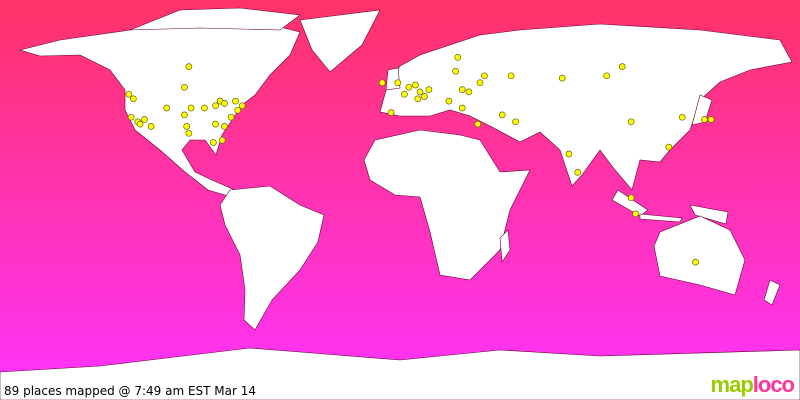 The image size is (800, 400). What do you see at coordinates (709, 214) in the screenshot?
I see `new-guinea` at bounding box center [709, 214].